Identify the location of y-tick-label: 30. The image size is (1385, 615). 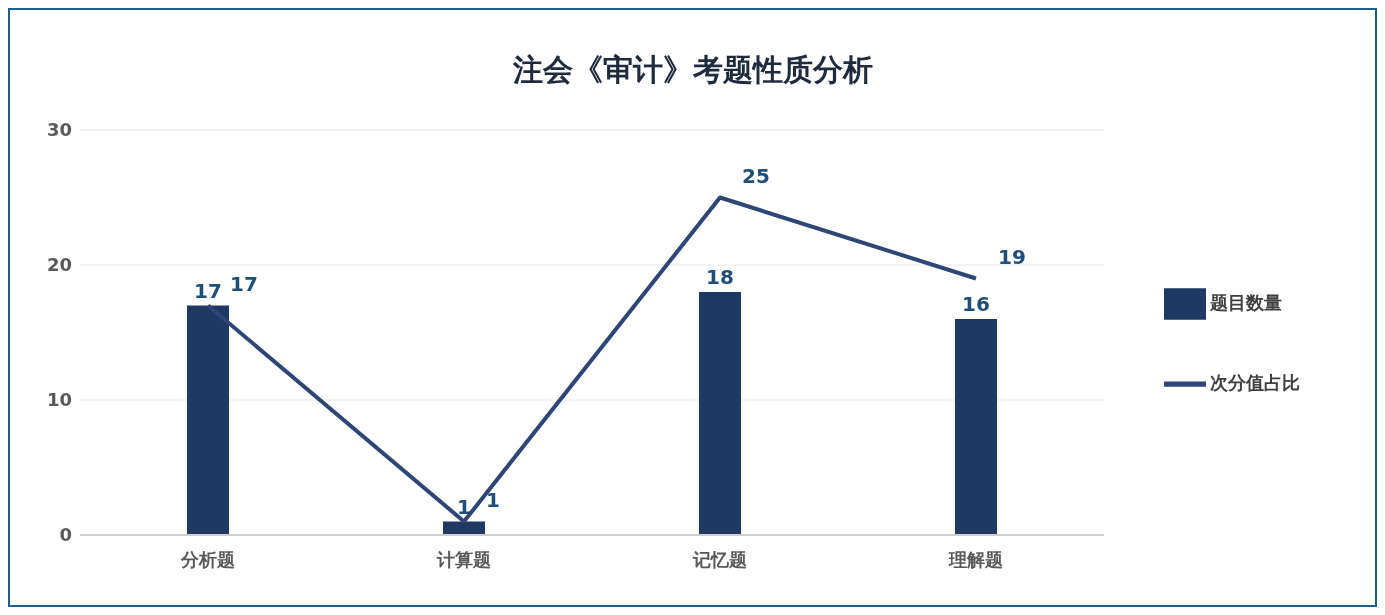
(59, 130).